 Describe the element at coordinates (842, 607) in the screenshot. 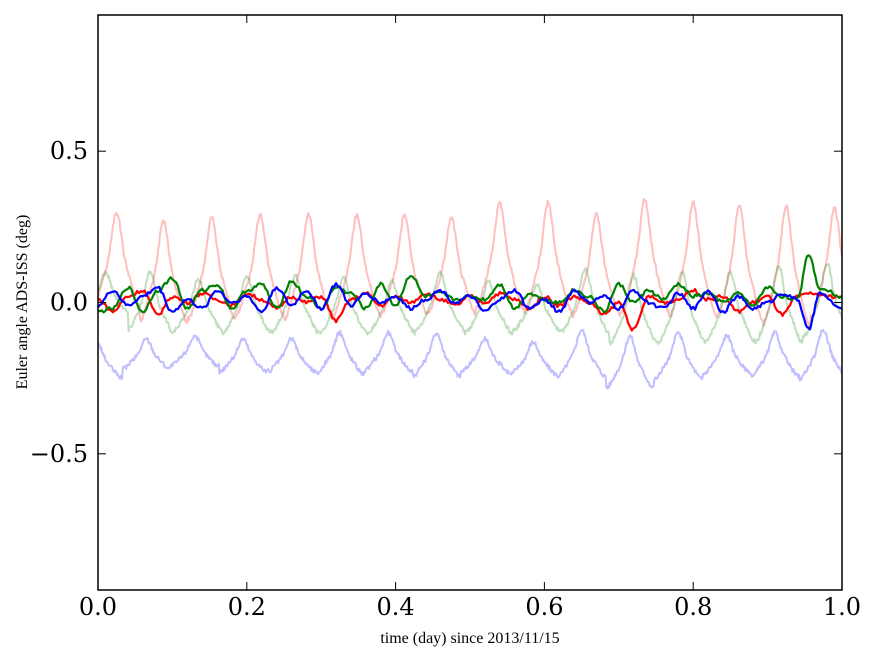

I see `x-tick-label: 1.0` at that location.